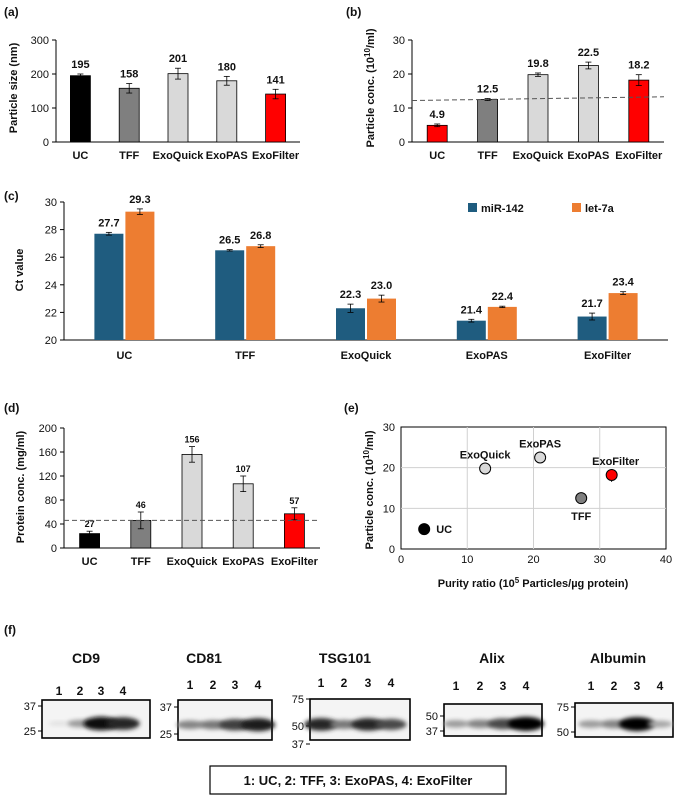  I want to click on point-exopas, so click(540, 457).